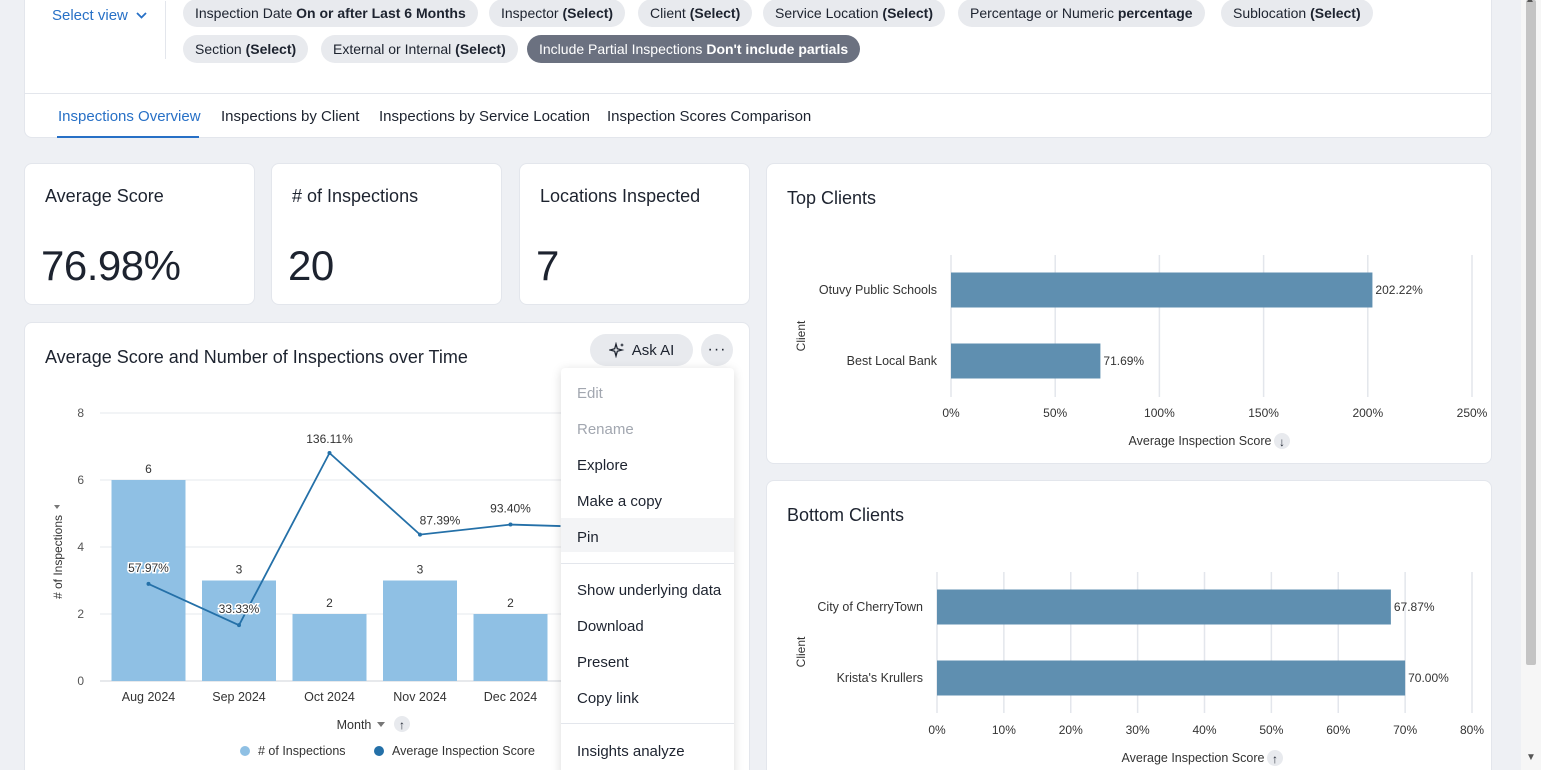 Image resolution: width=1541 pixels, height=770 pixels. Describe the element at coordinates (381, 13) in the screenshot. I see `filter-value: On or after Last 6 Months` at that location.